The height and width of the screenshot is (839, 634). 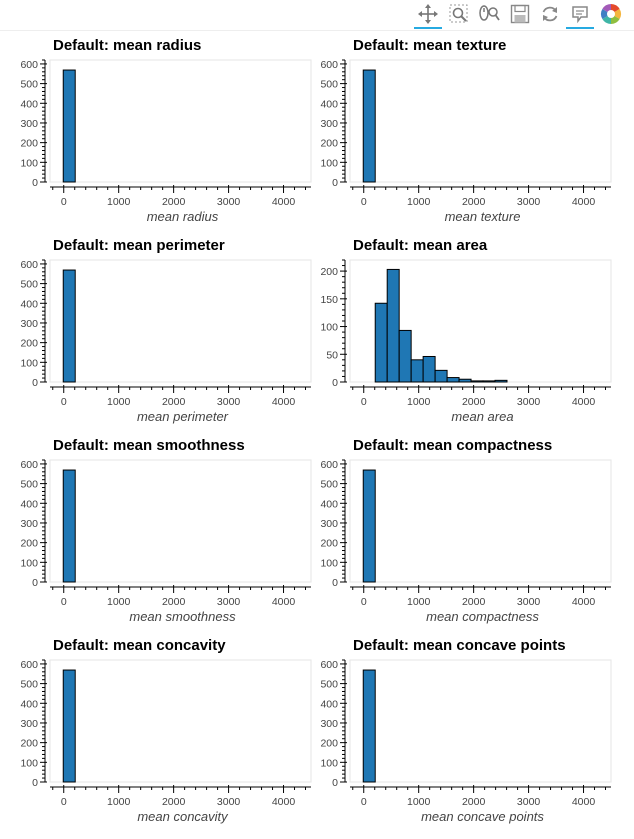 I want to click on reset-tool, so click(x=550, y=14).